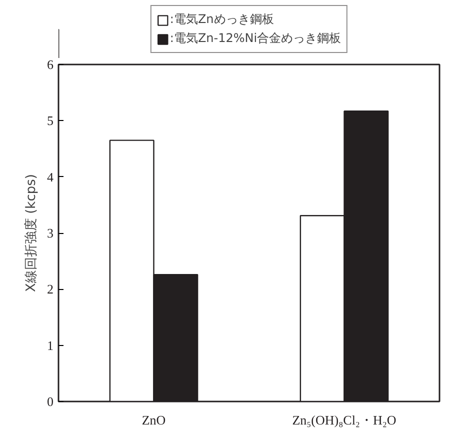  I want to click on y-tick-label: 1, so click(50, 345).